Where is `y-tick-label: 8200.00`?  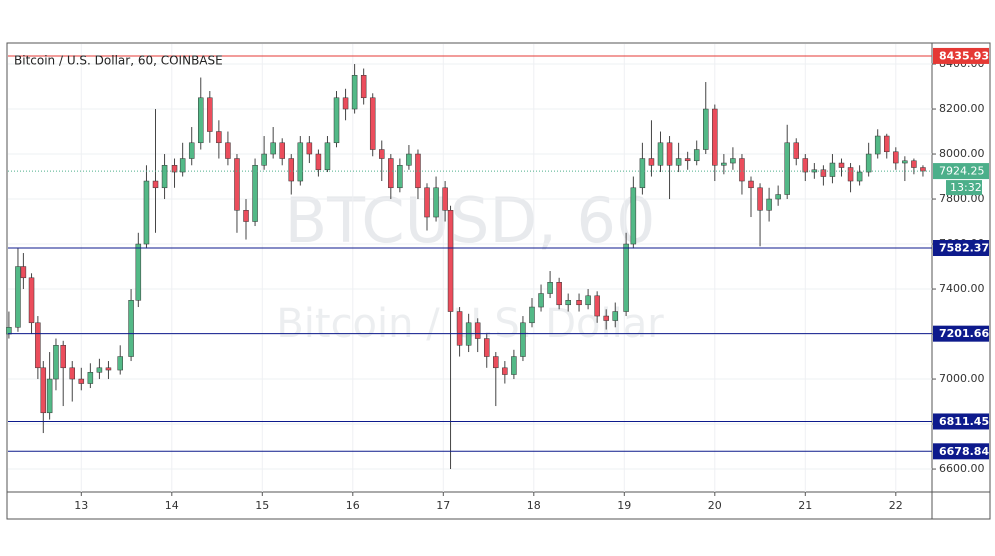
y-tick-label: 8200.00 is located at coordinates (962, 108).